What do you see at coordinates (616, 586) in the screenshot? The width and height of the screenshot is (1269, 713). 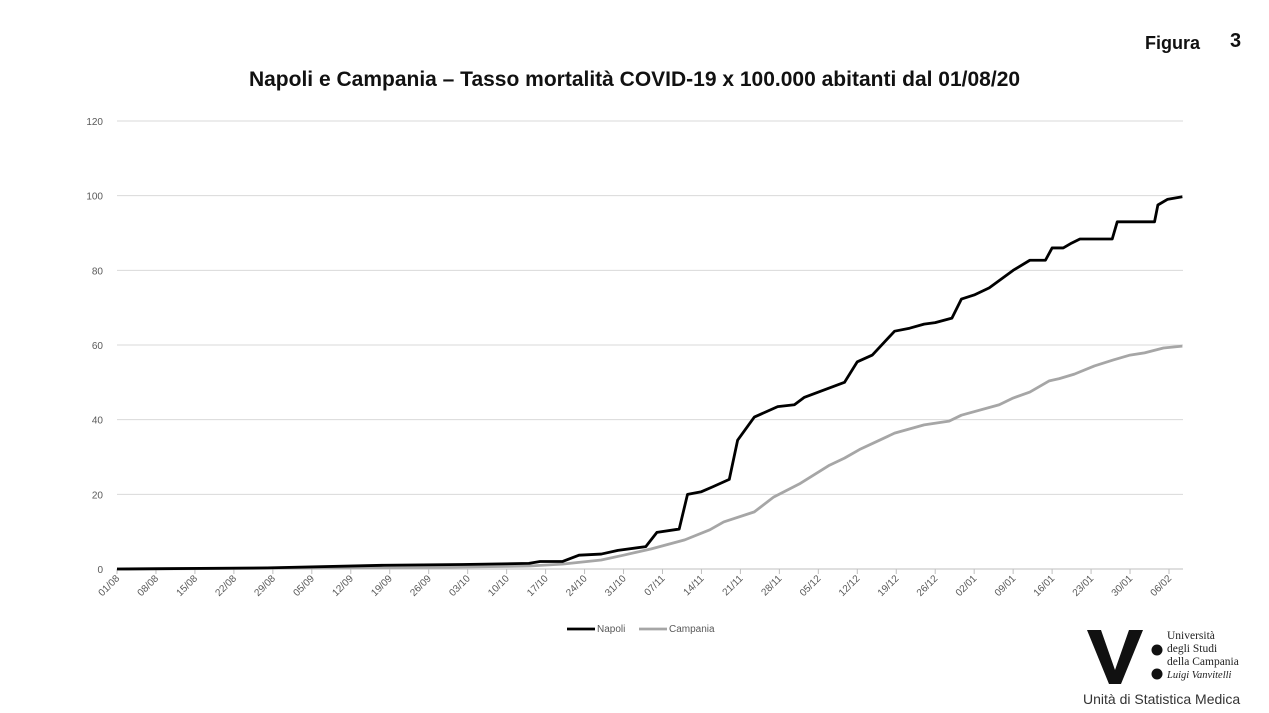 I see `x-tick-label: 31/10` at bounding box center [616, 586].